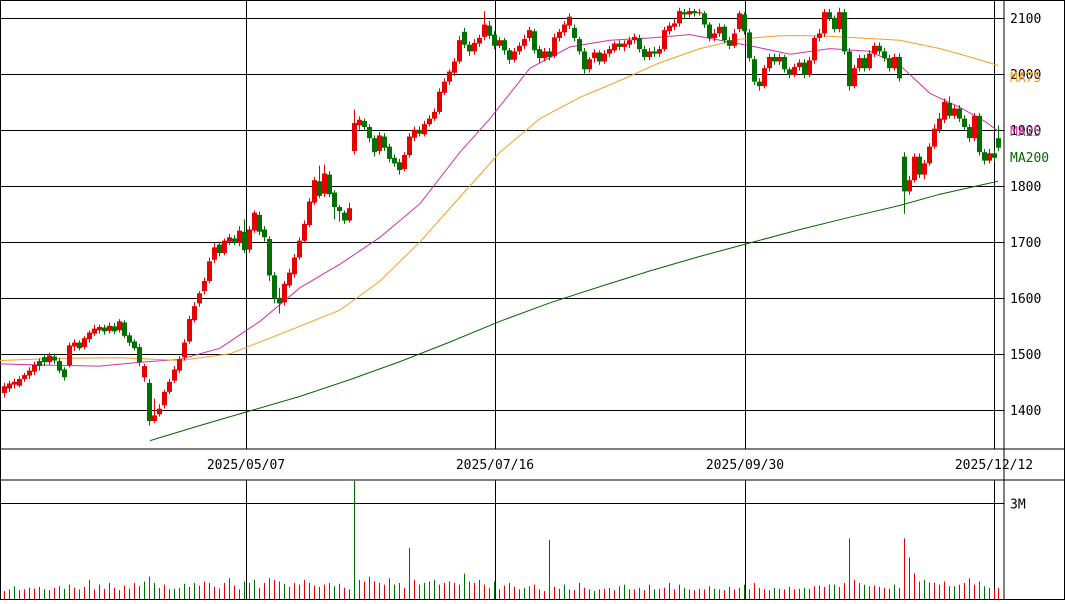  I want to click on volume-tick-label: 3M, so click(1018, 505).